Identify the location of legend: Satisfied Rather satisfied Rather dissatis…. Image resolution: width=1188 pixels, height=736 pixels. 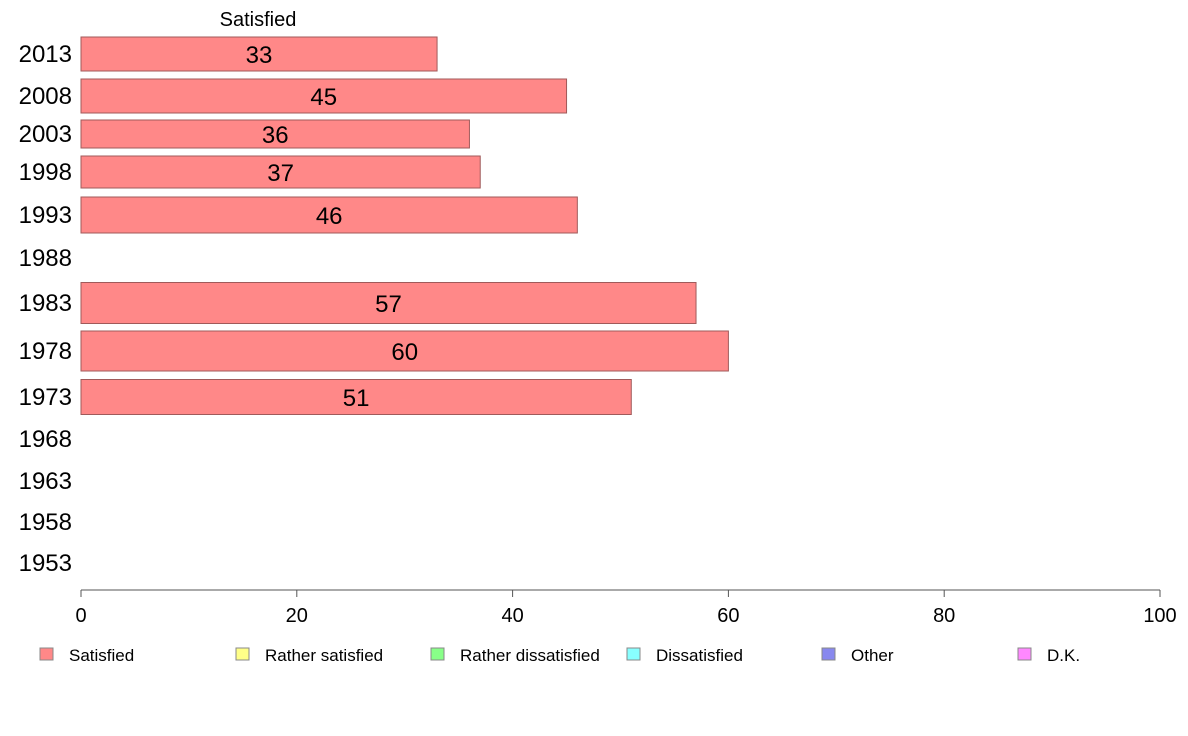
(559, 655).